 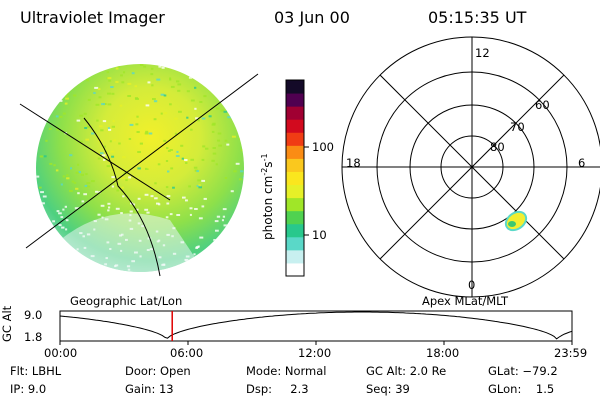 I want to click on mlt-label-0: 0, so click(x=472, y=285).